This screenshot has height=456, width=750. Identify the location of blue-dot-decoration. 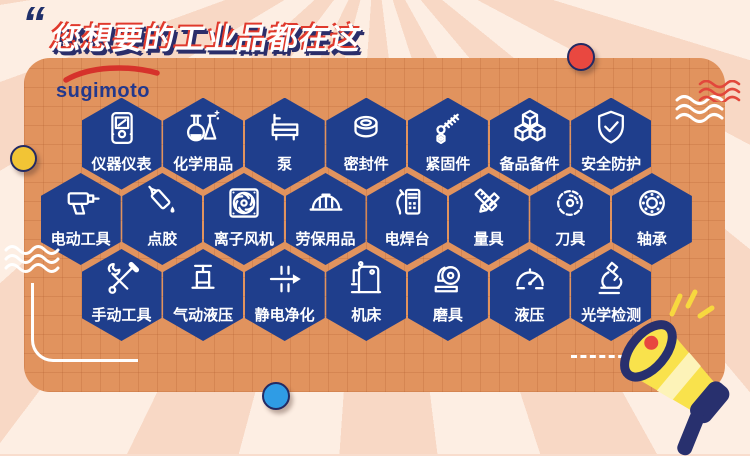
(276, 396).